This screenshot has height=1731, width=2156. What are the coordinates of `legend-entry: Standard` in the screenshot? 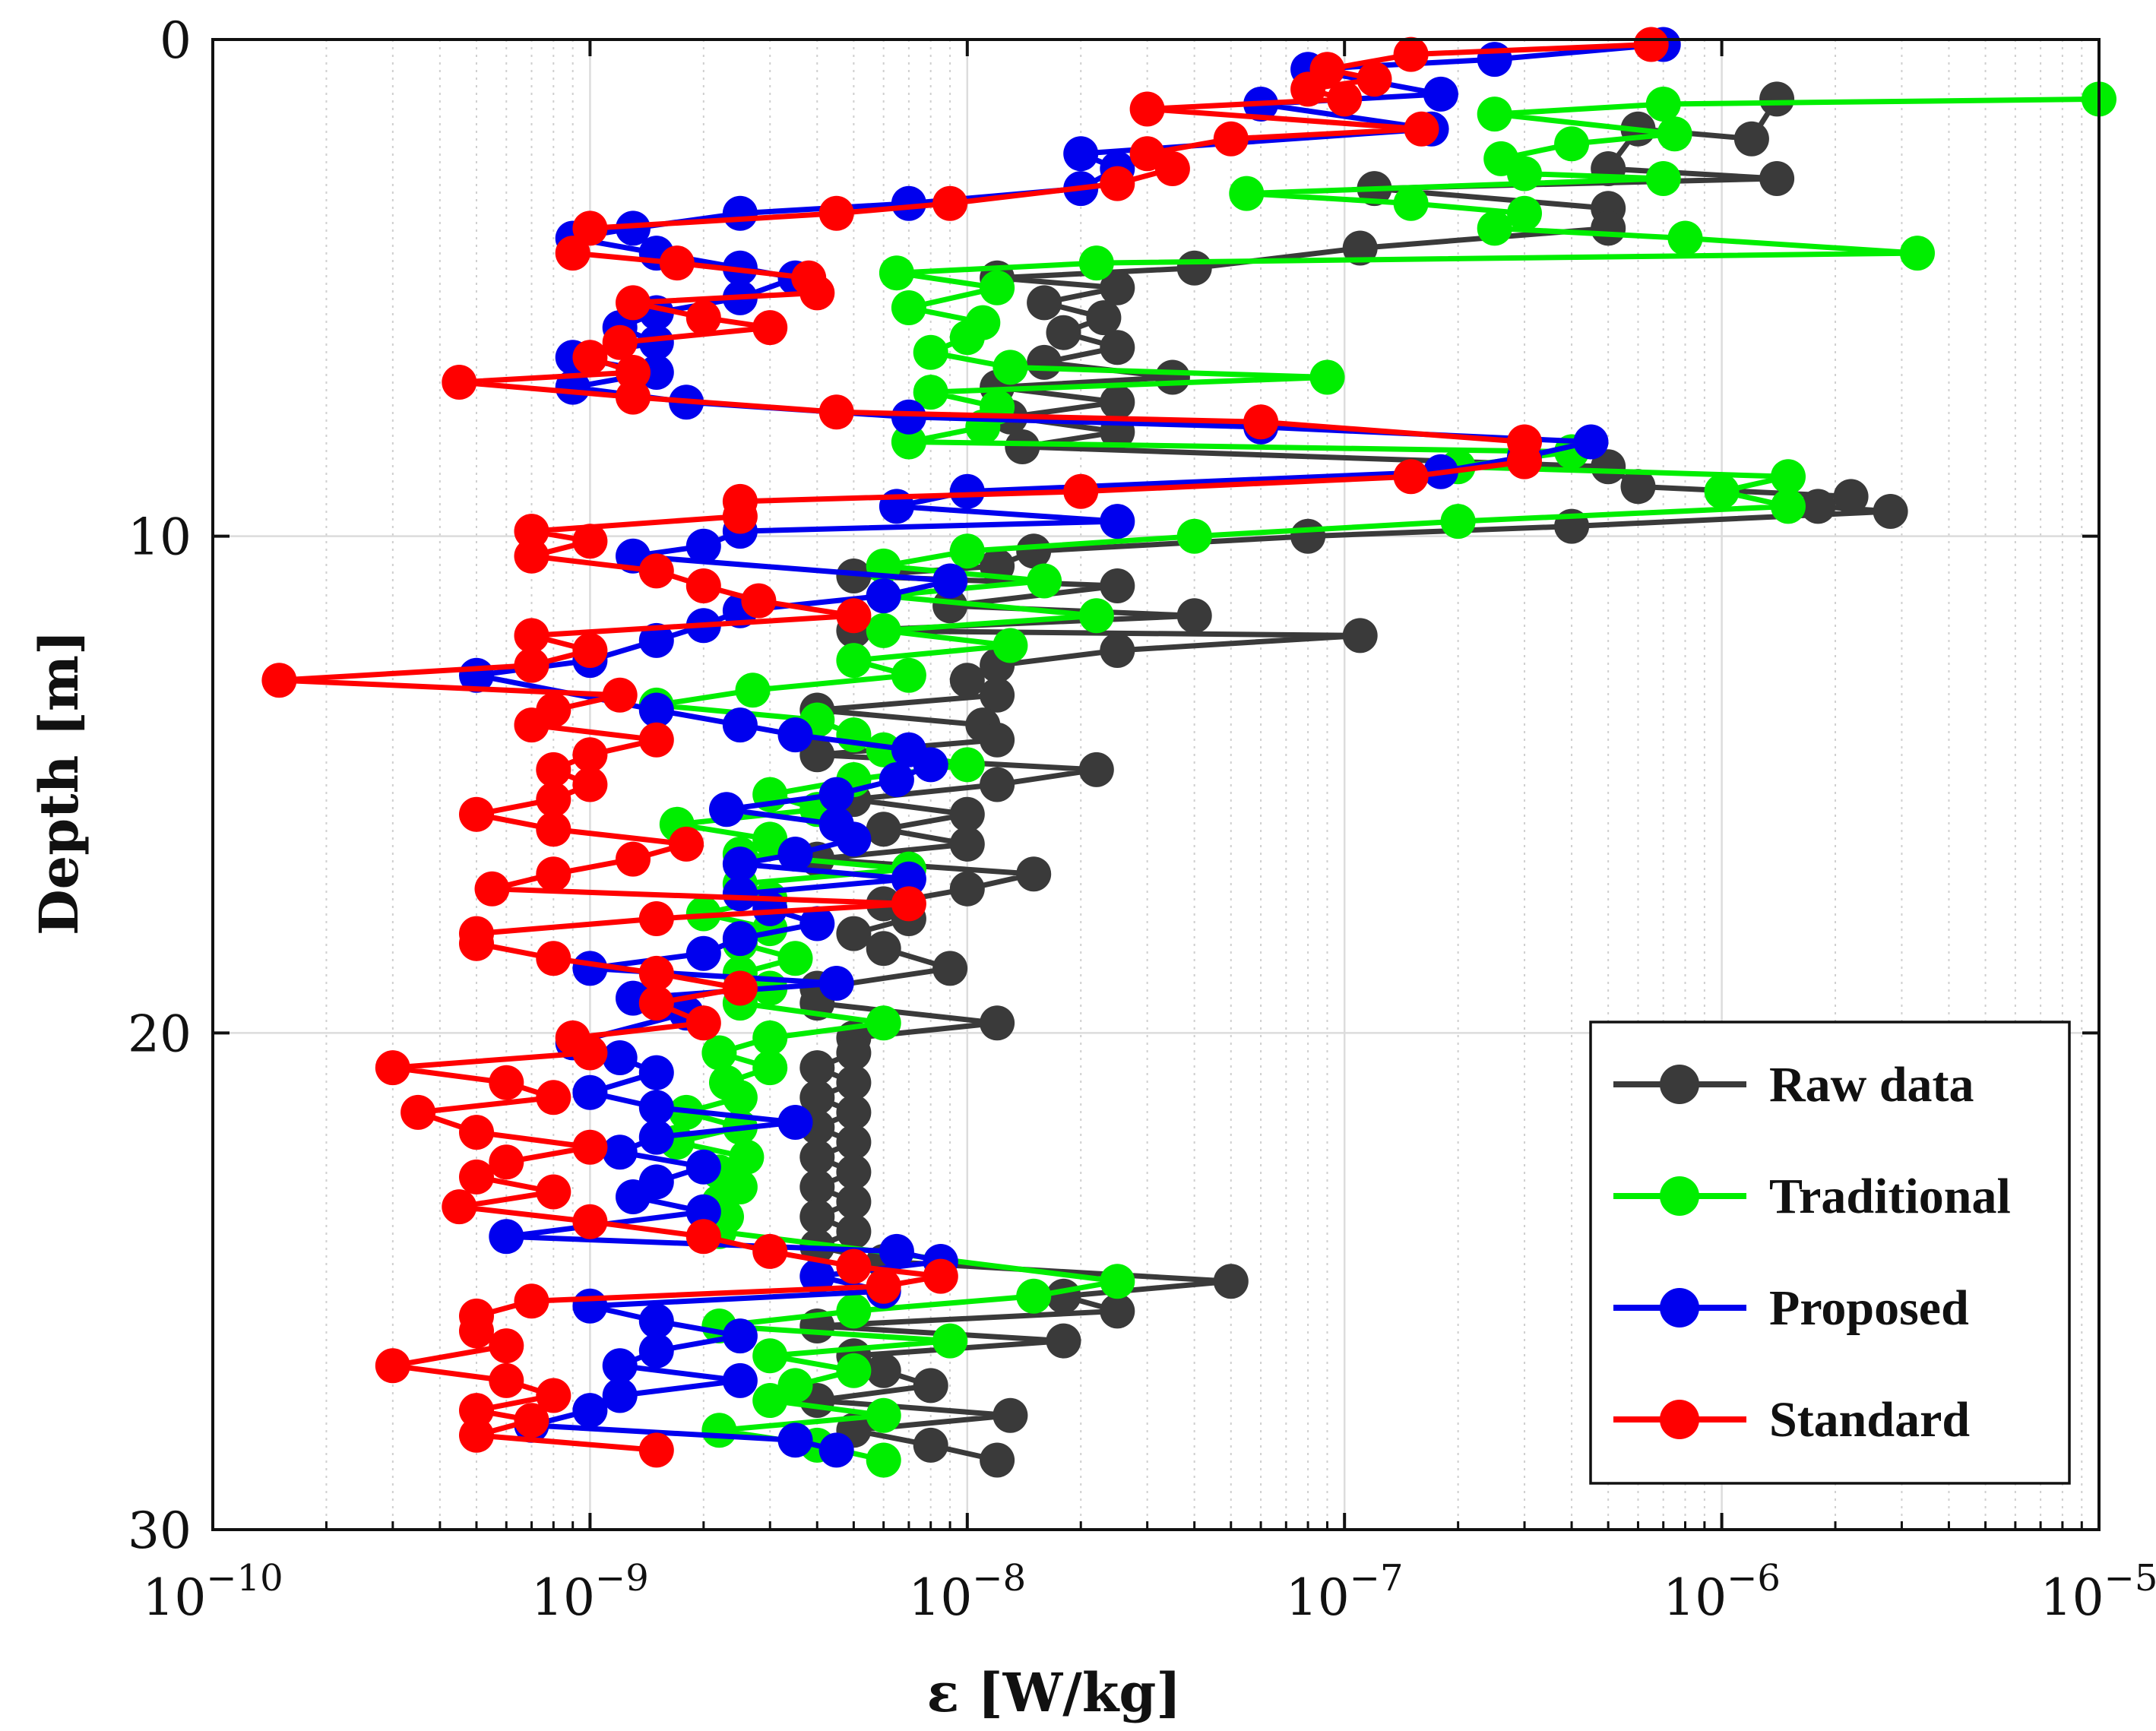 It's located at (1792, 1420).